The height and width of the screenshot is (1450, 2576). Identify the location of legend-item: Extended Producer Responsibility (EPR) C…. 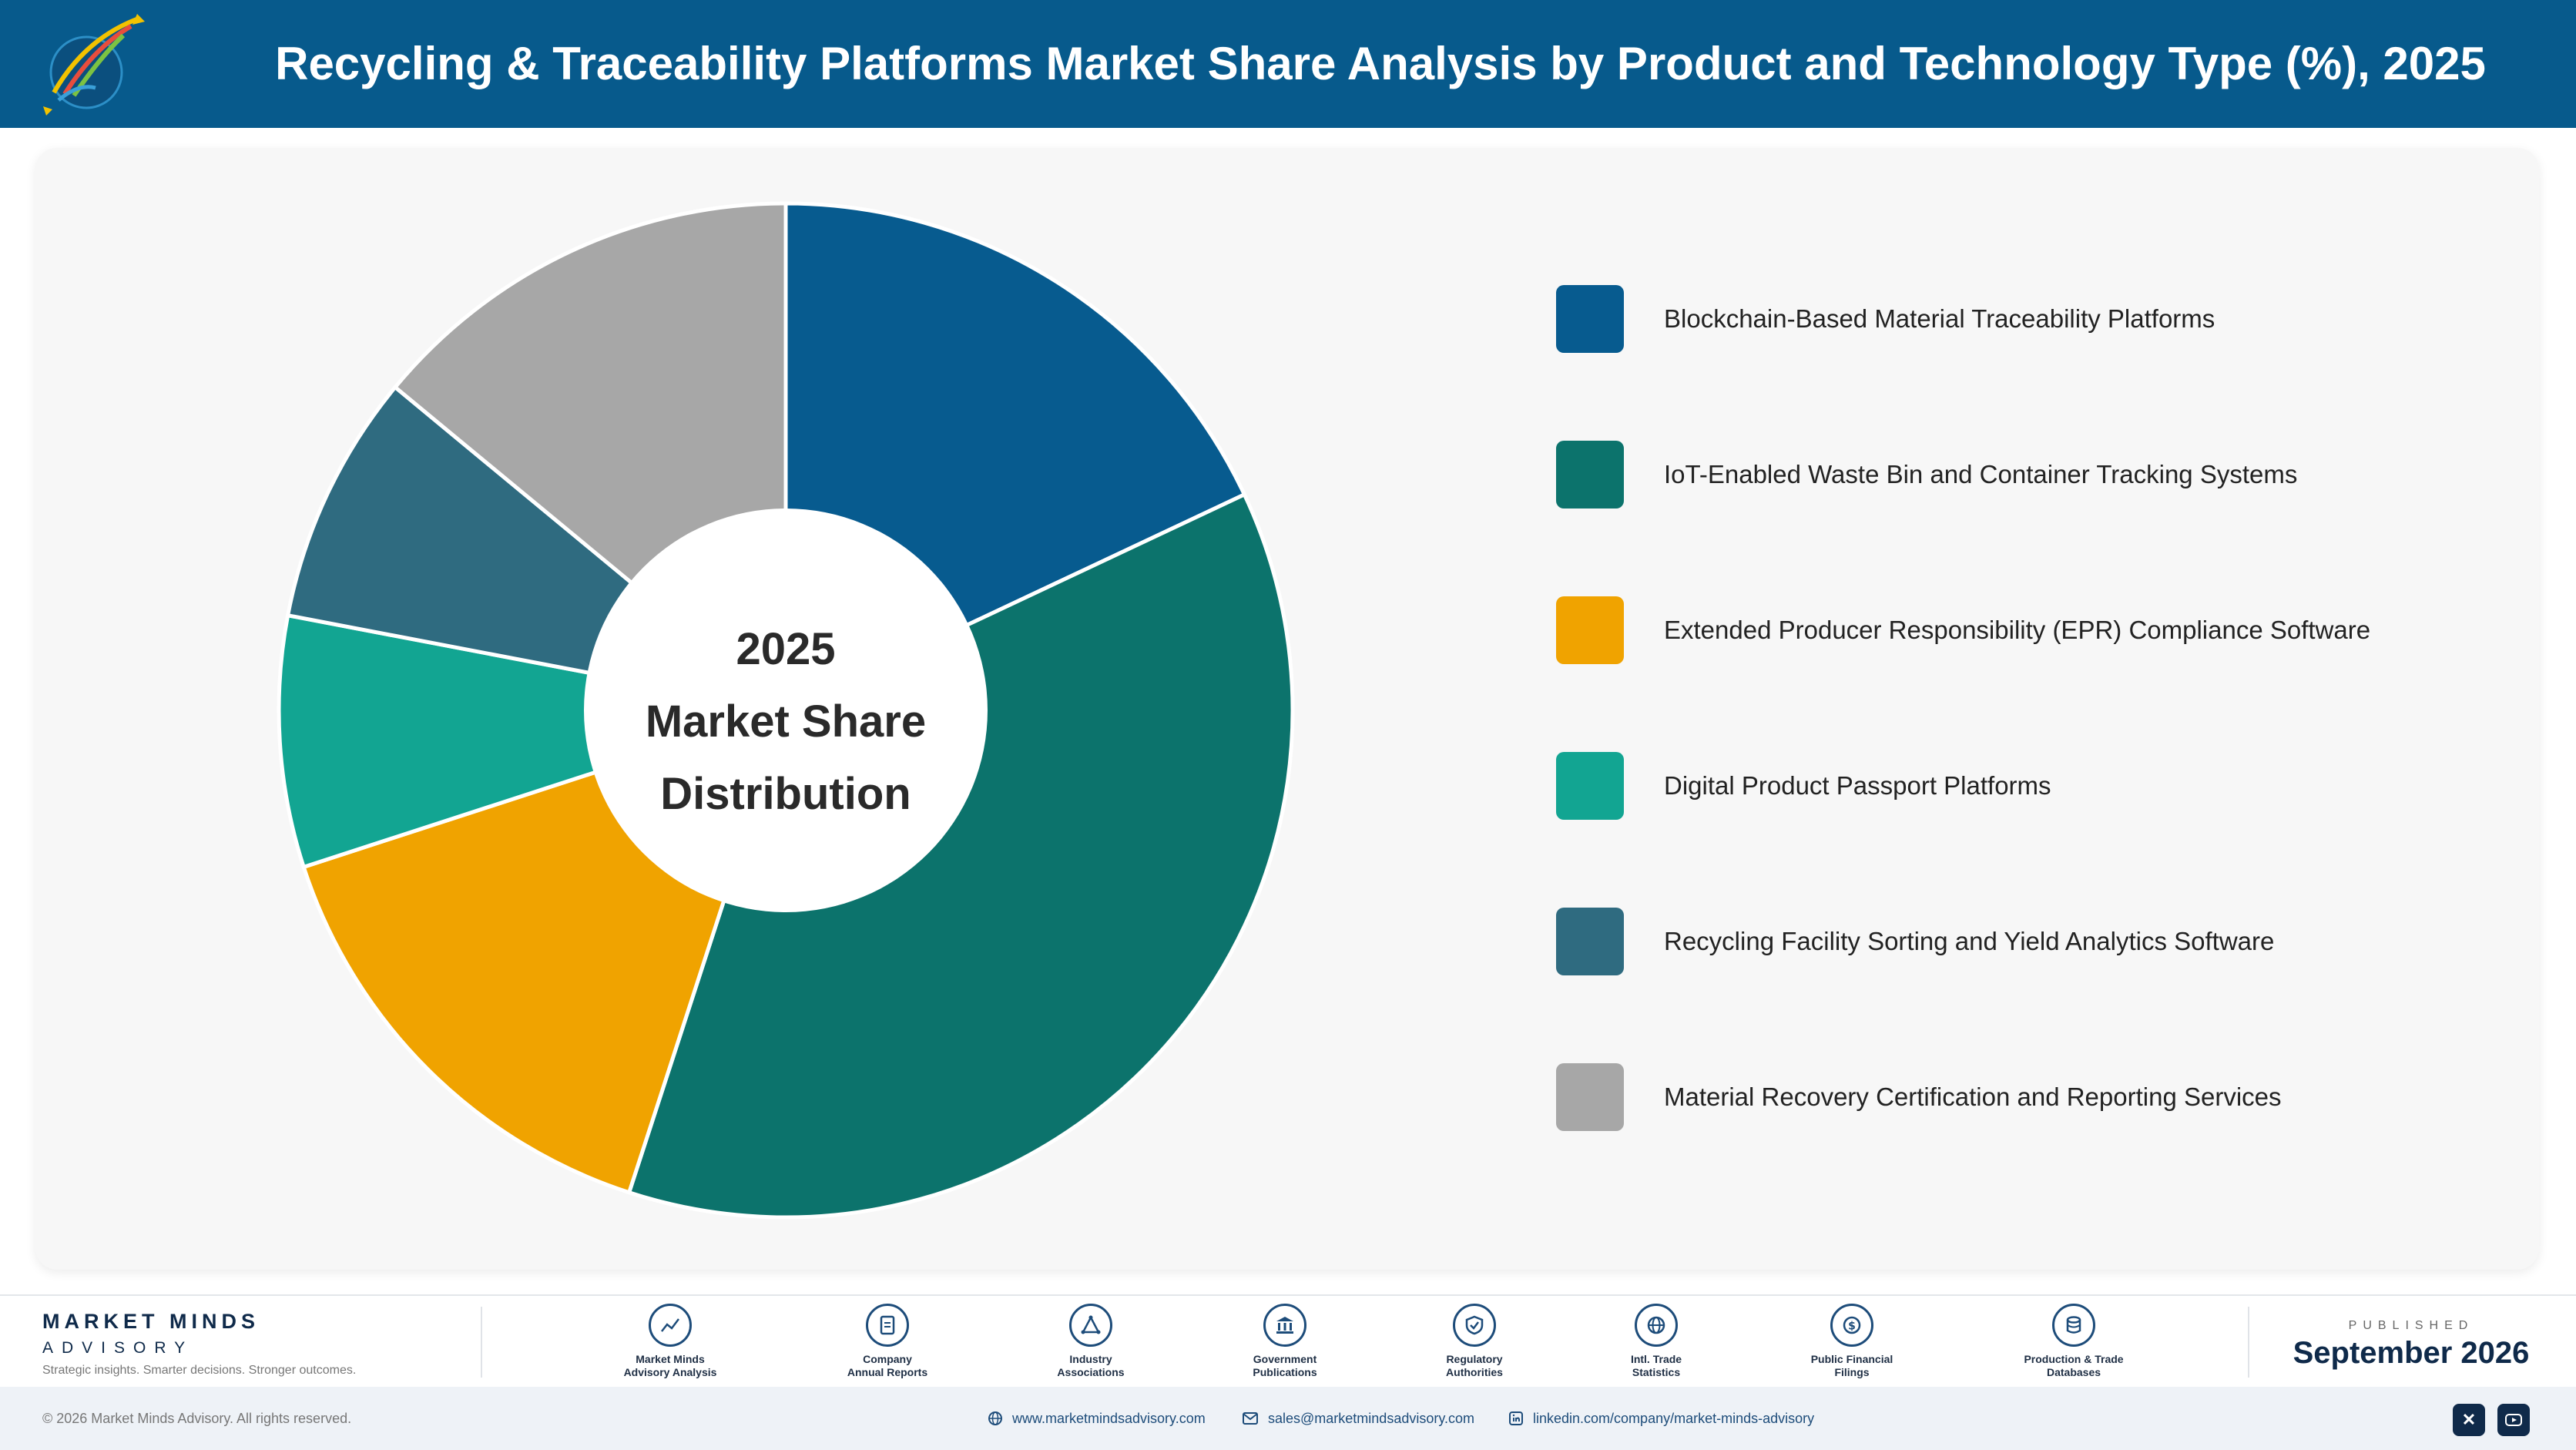
(2018, 630).